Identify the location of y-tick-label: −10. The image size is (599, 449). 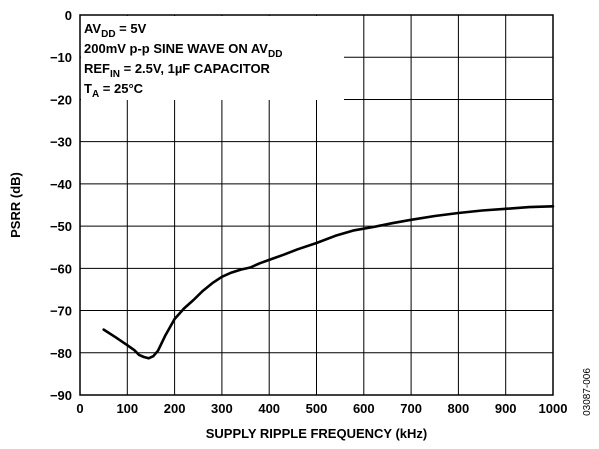
(61, 57).